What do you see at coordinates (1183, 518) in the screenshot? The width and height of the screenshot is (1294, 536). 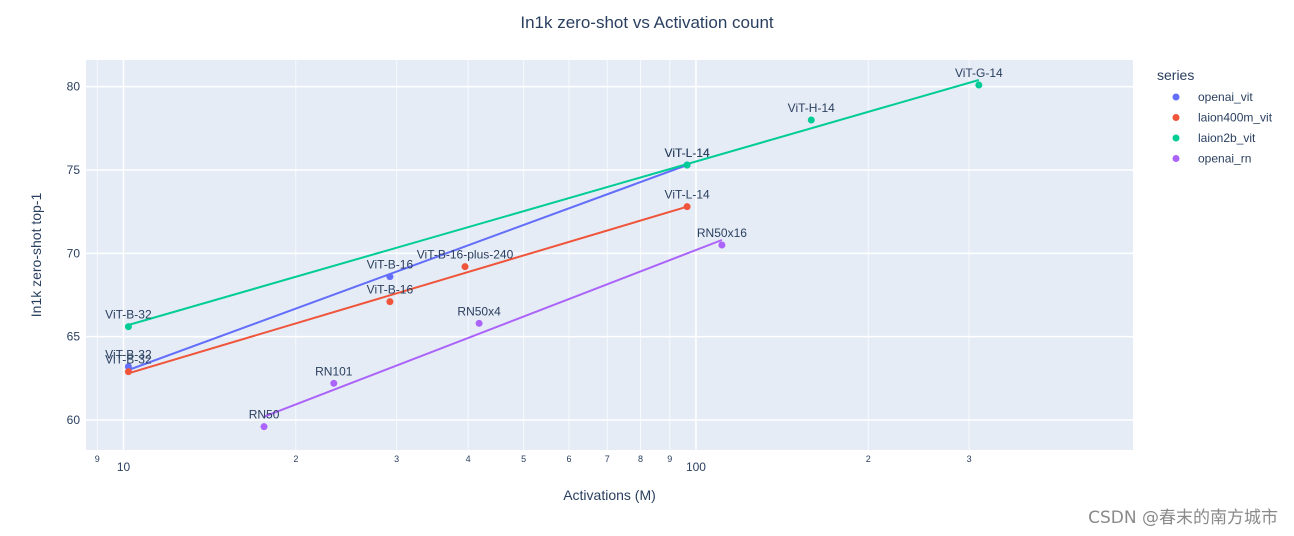 I see `watermark: CSDN @春末的南方城市` at bounding box center [1183, 518].